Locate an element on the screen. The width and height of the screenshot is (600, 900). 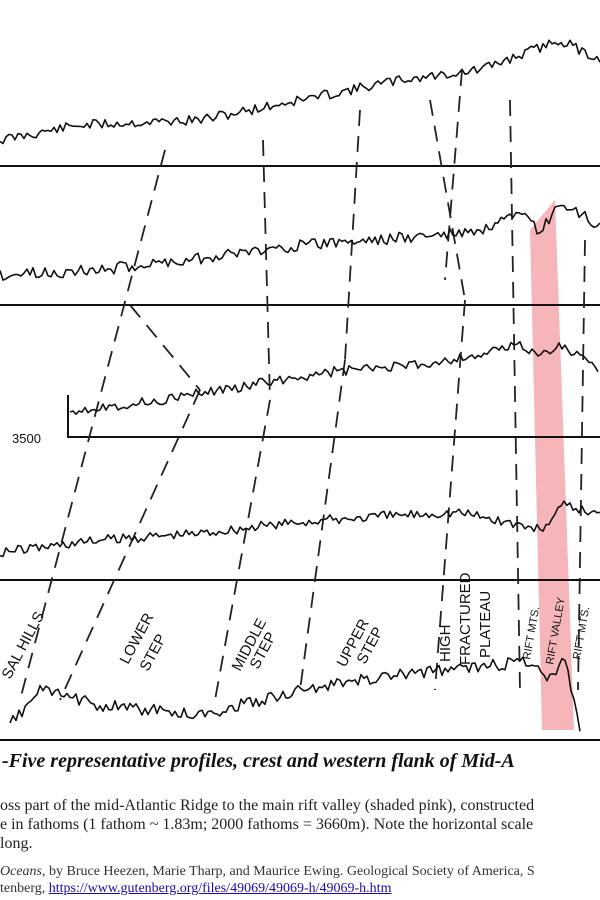
caption-line-3: long. is located at coordinates (16, 843).